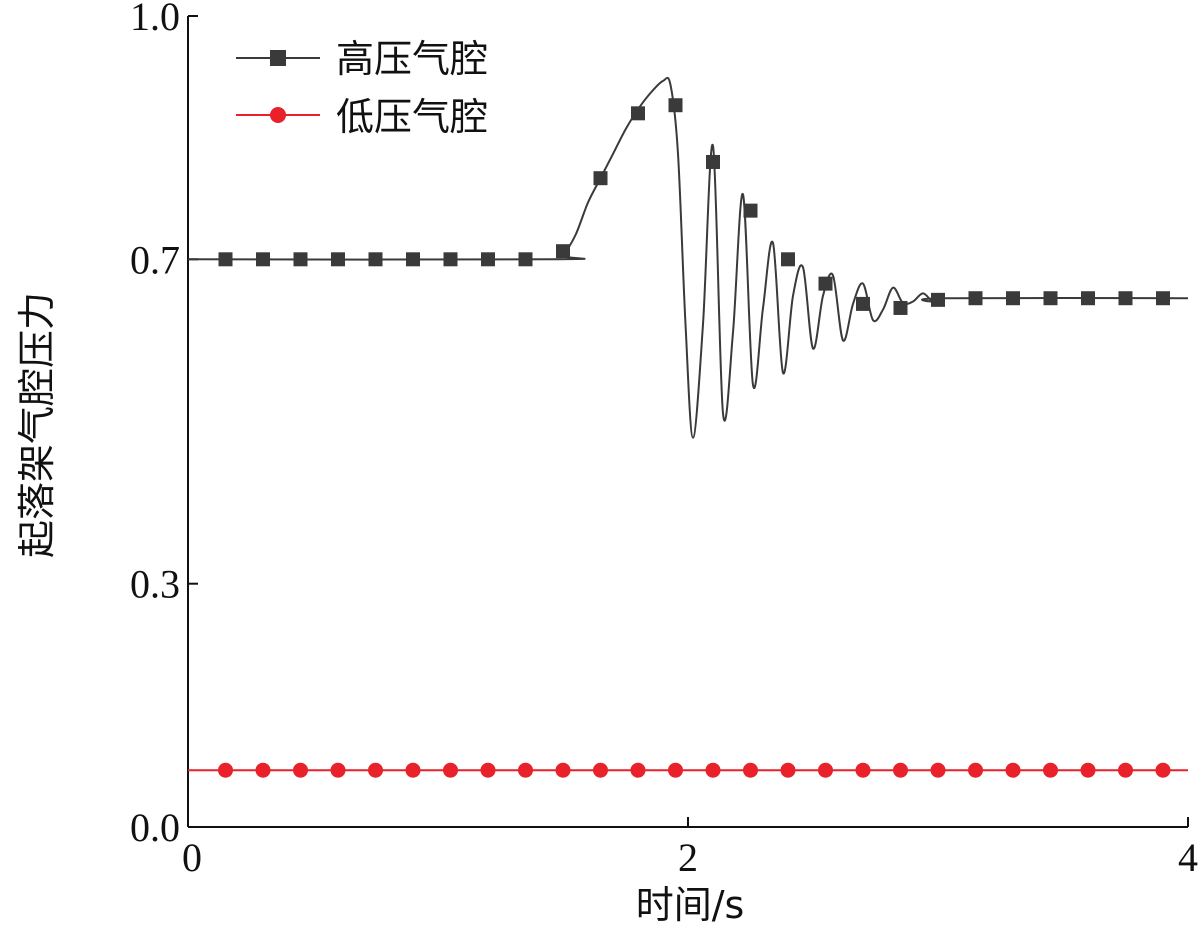  Describe the element at coordinates (412, 117) in the screenshot. I see `legend-label-low: 低压气腔` at that location.